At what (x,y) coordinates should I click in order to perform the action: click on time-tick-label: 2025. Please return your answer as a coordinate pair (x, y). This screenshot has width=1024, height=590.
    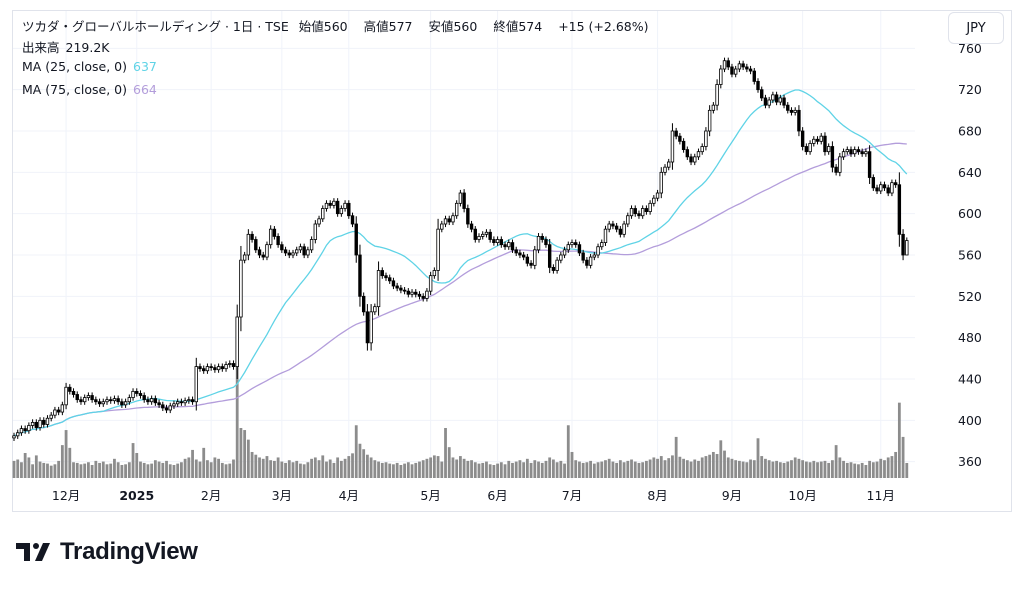
    Looking at the image, I should click on (136, 495).